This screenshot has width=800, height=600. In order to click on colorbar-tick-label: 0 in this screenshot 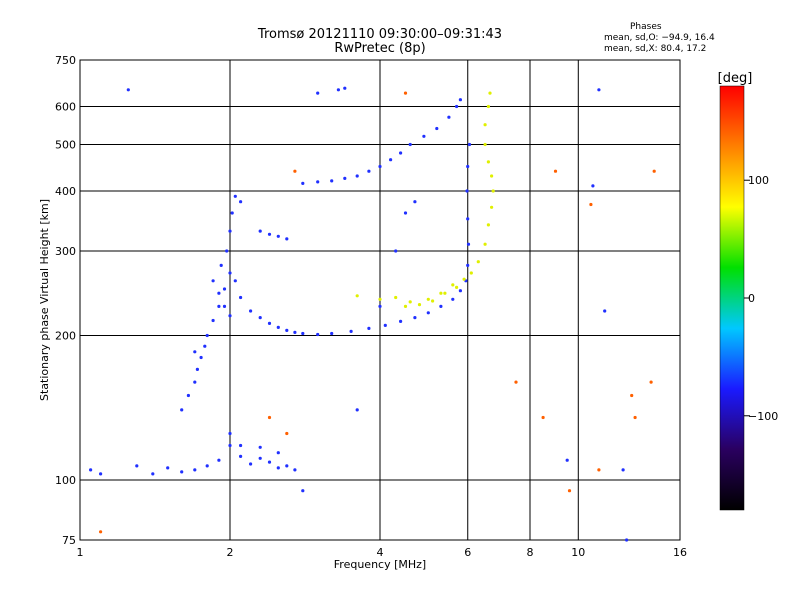, I will do `click(751, 298)`.